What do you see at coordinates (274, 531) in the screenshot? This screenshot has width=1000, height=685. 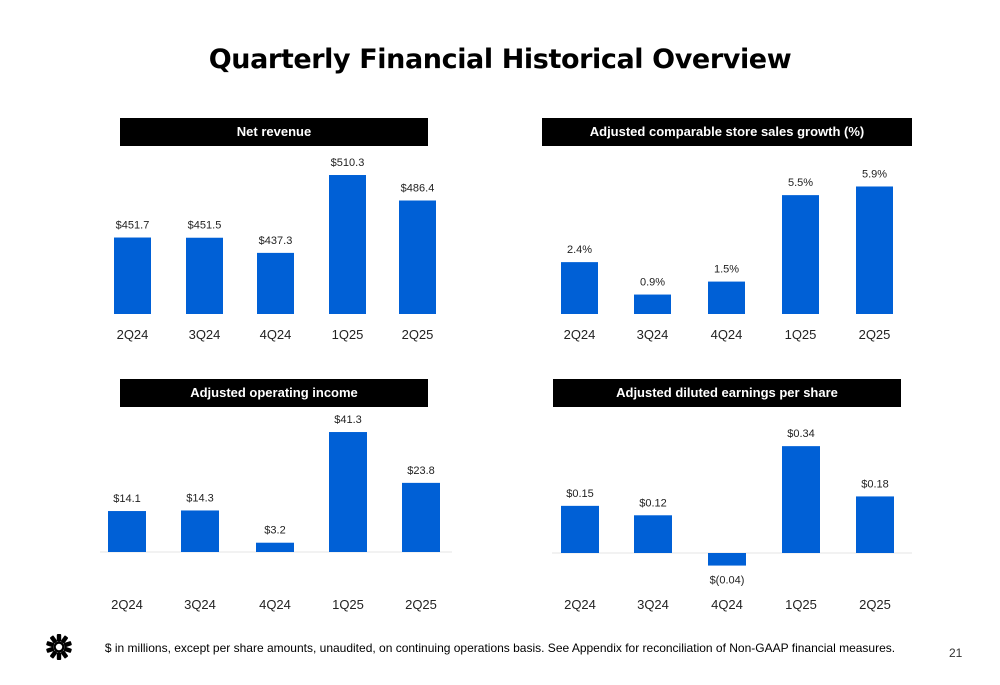 I see `data-label: $3.2` at bounding box center [274, 531].